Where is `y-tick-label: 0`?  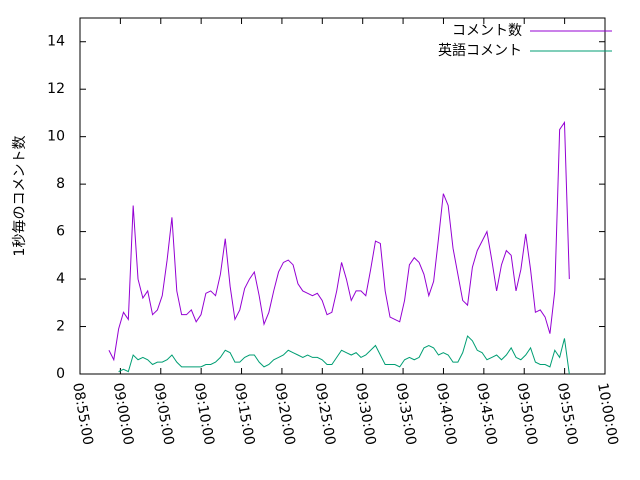
y-tick-label: 0 is located at coordinates (60, 374).